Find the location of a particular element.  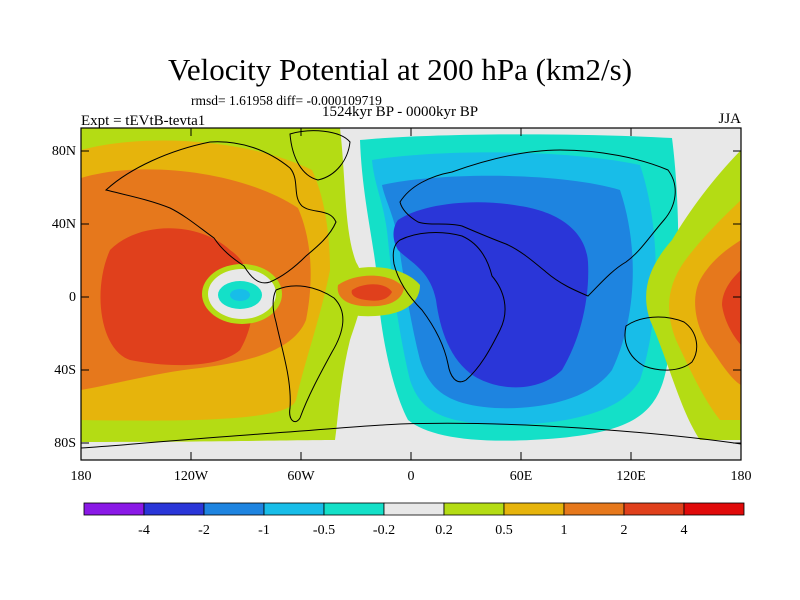

lon-axis: 180 120W 60W 0 60E 120E 180 is located at coordinates (411, 476).